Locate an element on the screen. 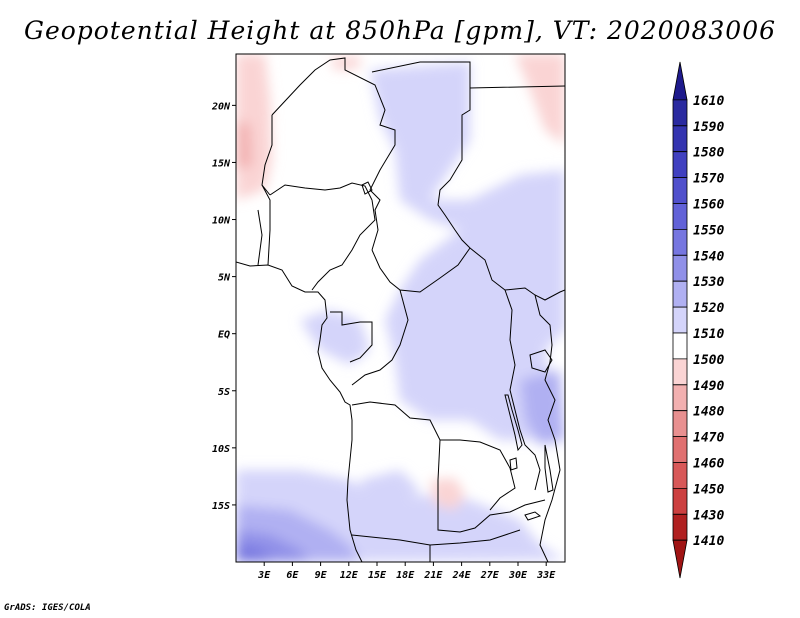 The height and width of the screenshot is (618, 800). colorbar-label: 1530 is located at coordinates (708, 282).